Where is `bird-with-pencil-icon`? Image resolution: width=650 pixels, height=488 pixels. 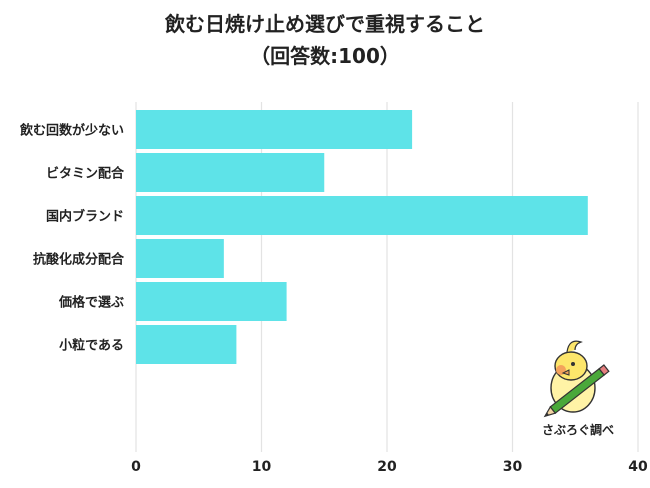 bird-with-pencil-icon is located at coordinates (576, 379).